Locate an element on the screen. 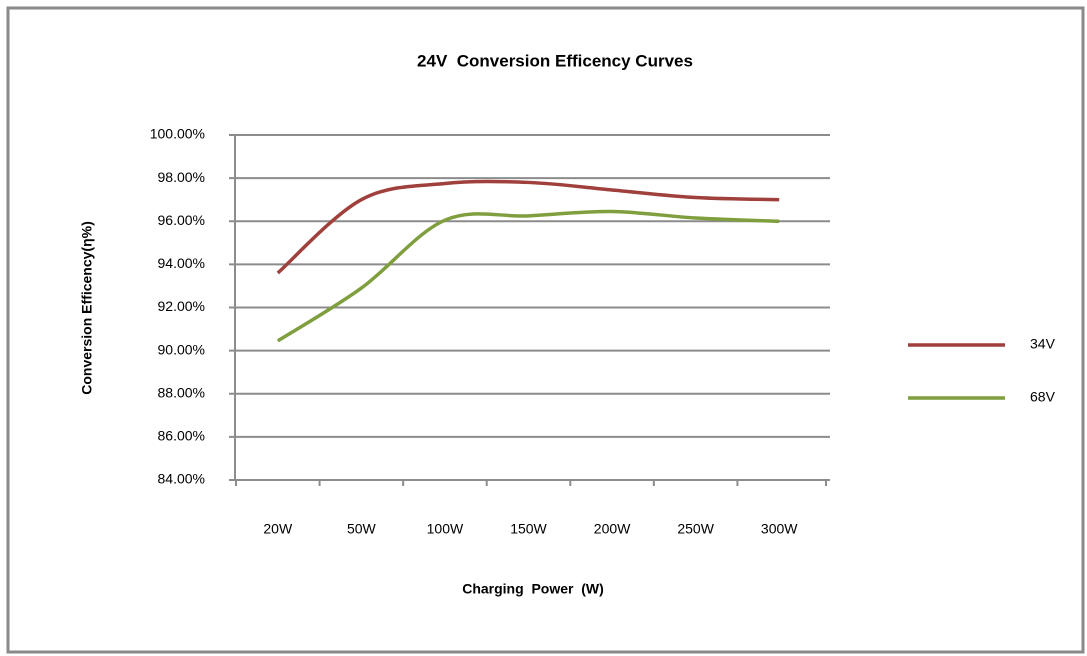 Image resolution: width=1087 pixels, height=656 pixels. x-tick-label: 150W is located at coordinates (528, 529).